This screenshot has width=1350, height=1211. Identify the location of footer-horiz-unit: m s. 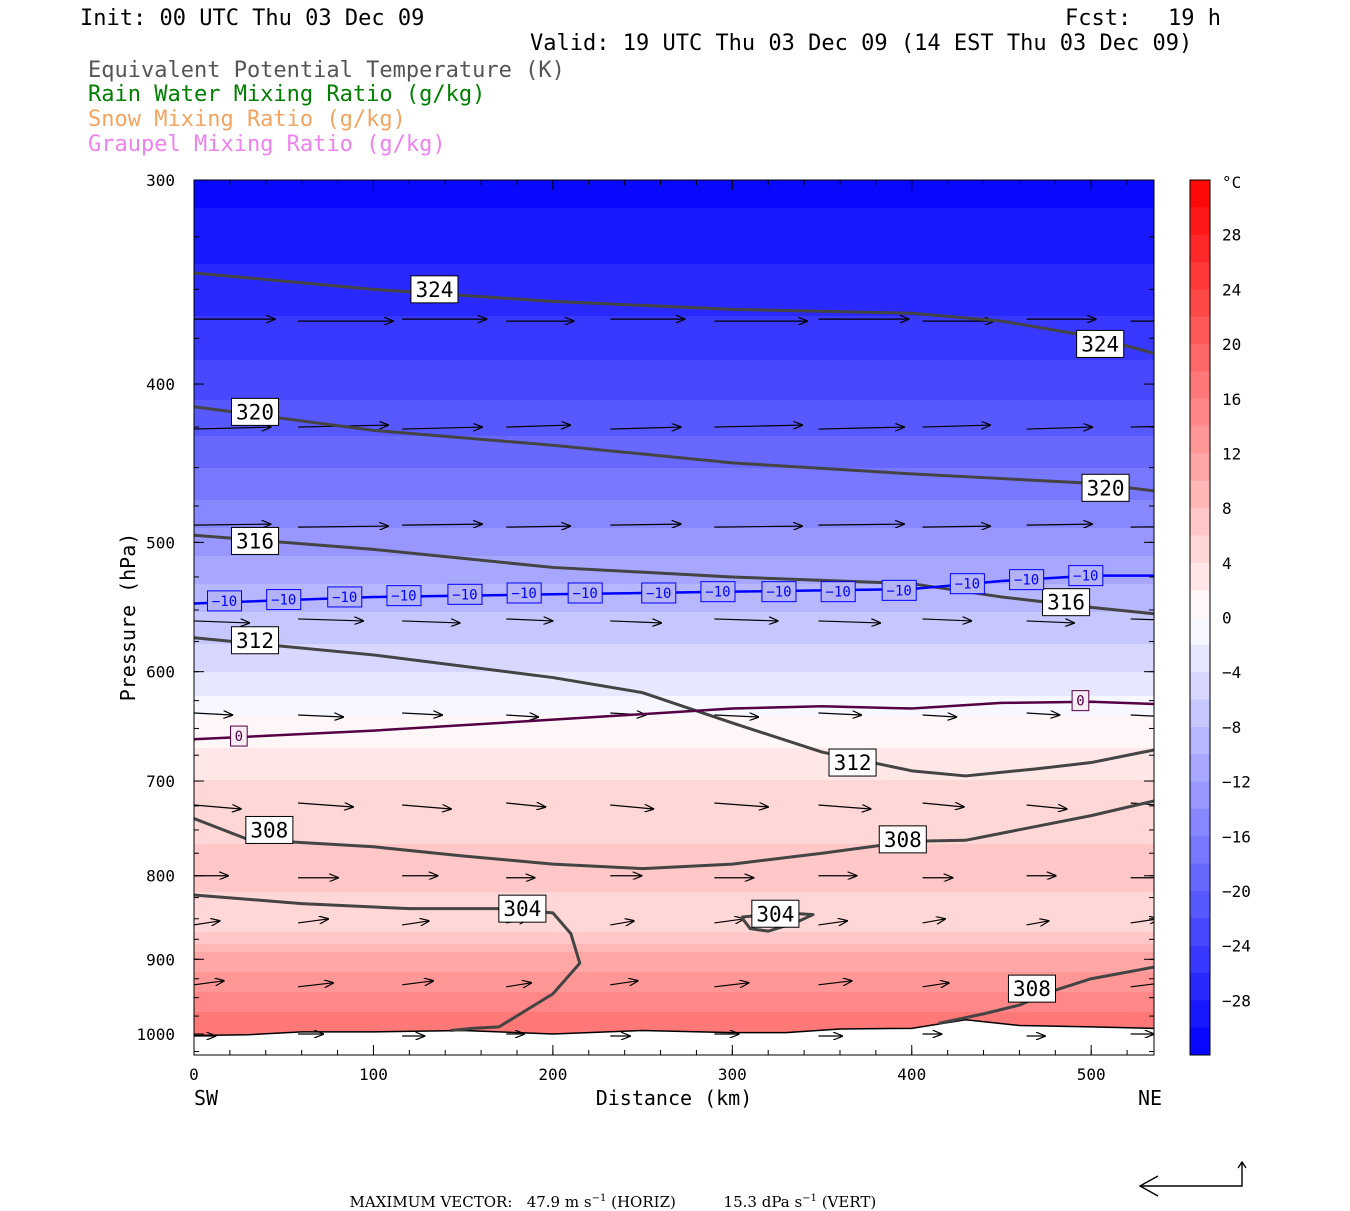
(578, 1202).